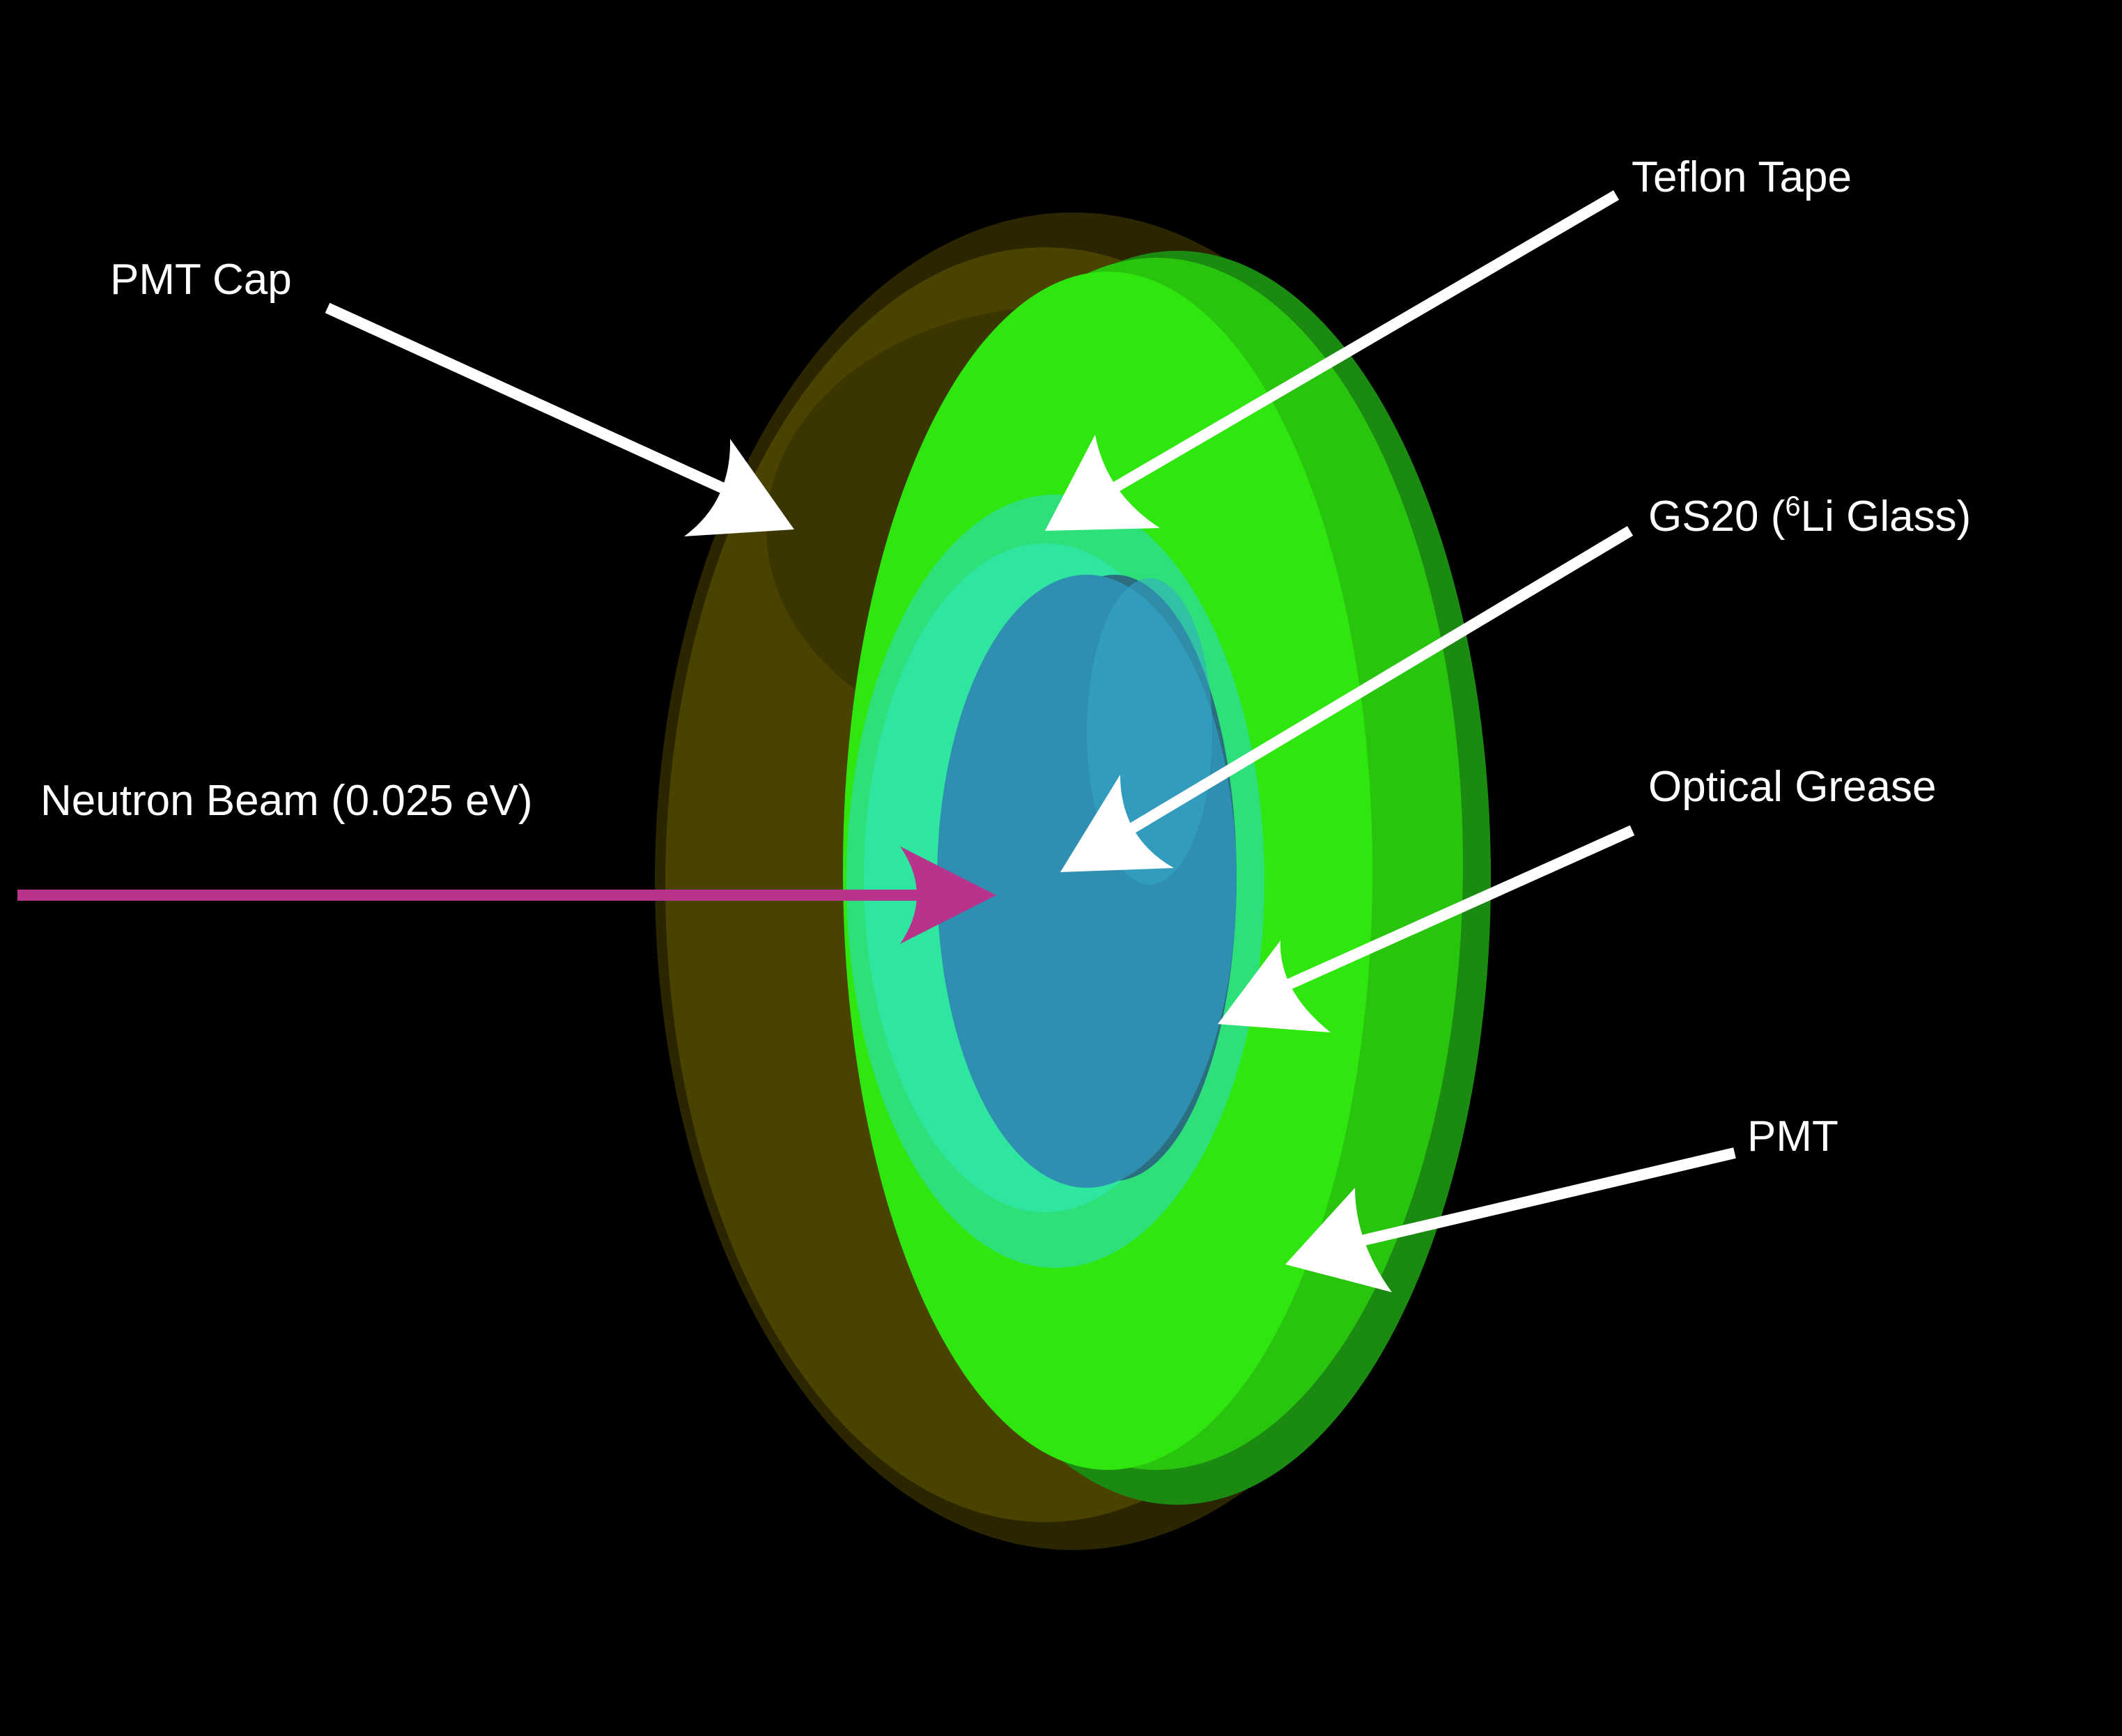 This screenshot has width=2122, height=1736. What do you see at coordinates (1365, 342) in the screenshot?
I see `teflon-tape-callout-line` at bounding box center [1365, 342].